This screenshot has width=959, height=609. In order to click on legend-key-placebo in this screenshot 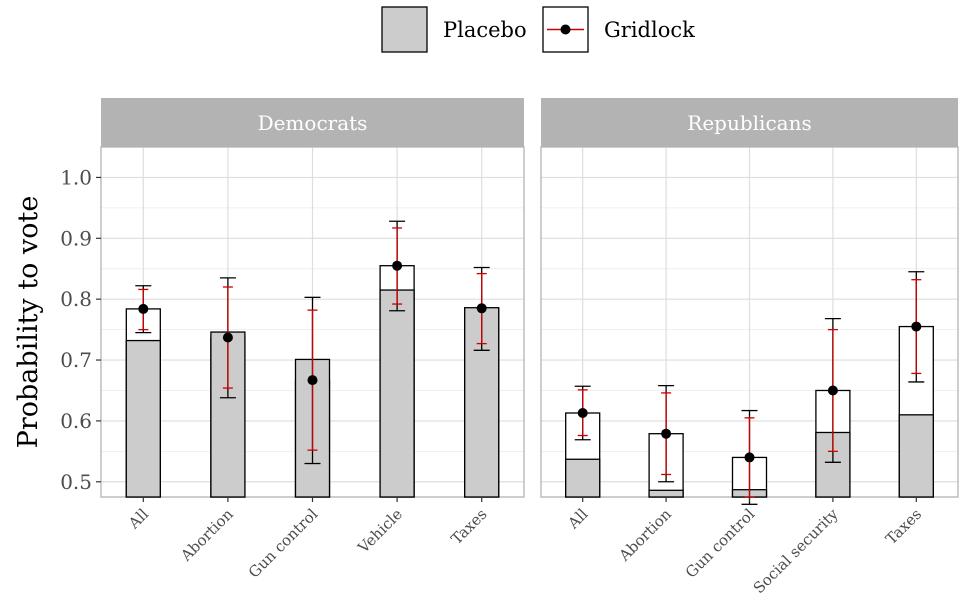, I will do `click(404, 29)`.